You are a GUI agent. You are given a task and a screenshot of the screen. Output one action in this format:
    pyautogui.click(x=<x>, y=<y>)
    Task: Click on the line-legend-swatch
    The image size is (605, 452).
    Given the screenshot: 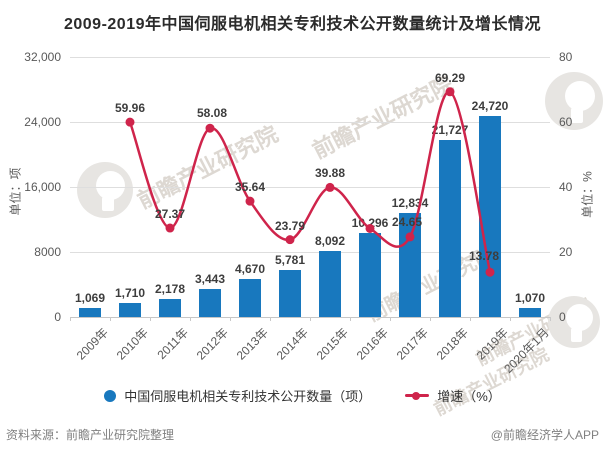 What is the action you would take?
    pyautogui.click(x=417, y=395)
    